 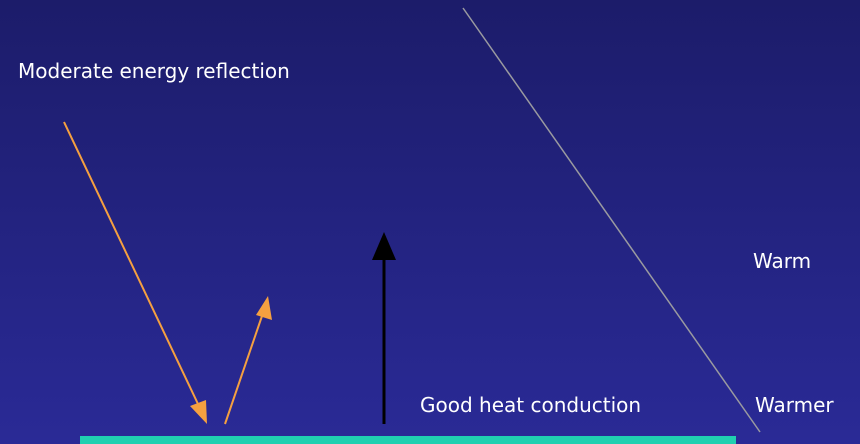 I want to click on incoming-ray, so click(x=131, y=263).